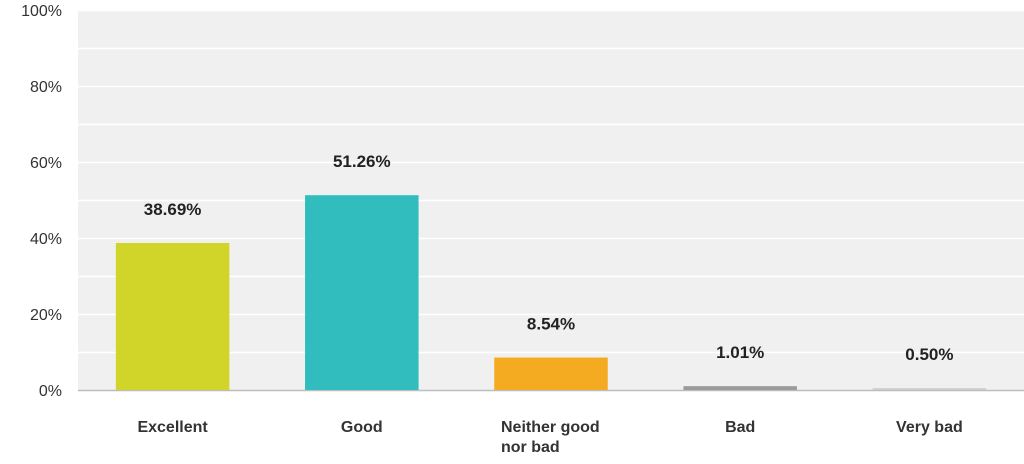 This screenshot has width=1024, height=464. What do you see at coordinates (46, 315) in the screenshot?
I see `y-tick-label: 20%` at bounding box center [46, 315].